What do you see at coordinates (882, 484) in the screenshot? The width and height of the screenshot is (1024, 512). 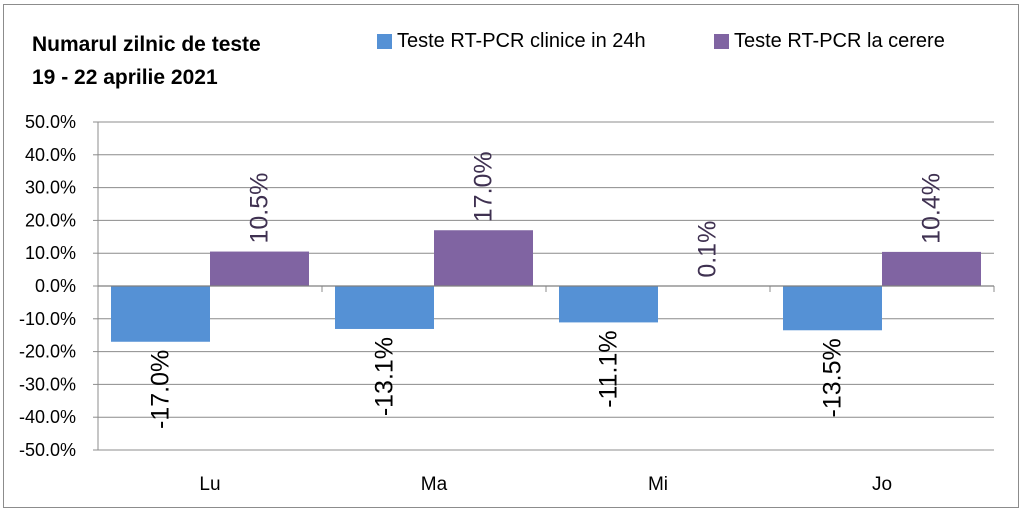 I see `x-category-label: Jo` at bounding box center [882, 484].